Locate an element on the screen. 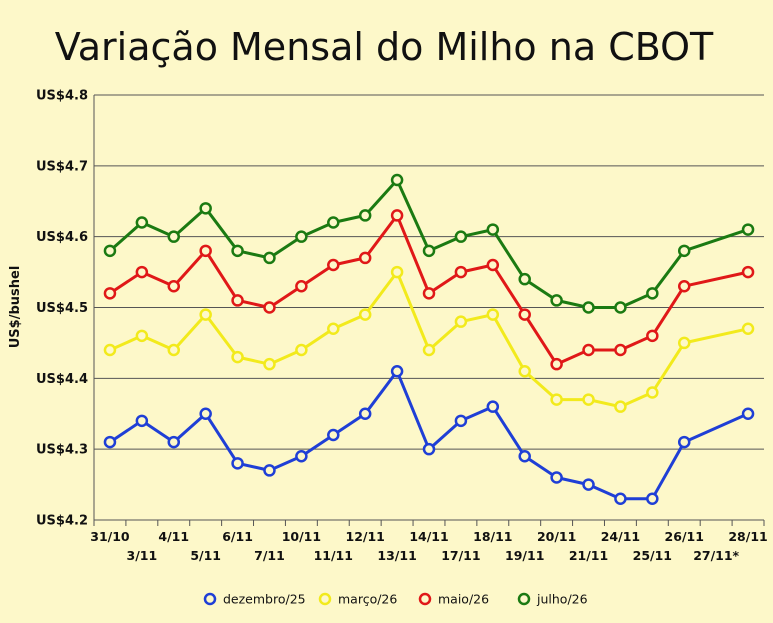  y-tick-label: US$4.7 is located at coordinates (62, 166).